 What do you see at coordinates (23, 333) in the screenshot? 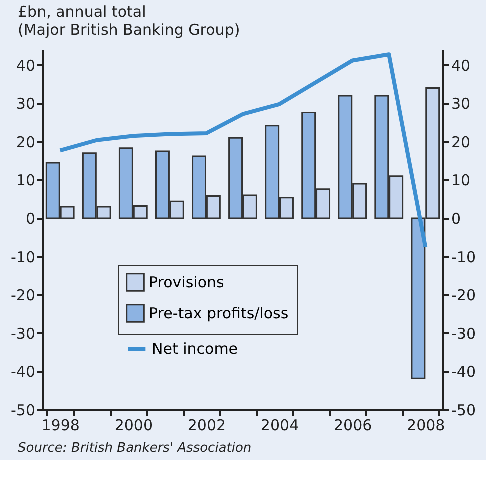
I see `y-tick-label: -30` at bounding box center [23, 333].